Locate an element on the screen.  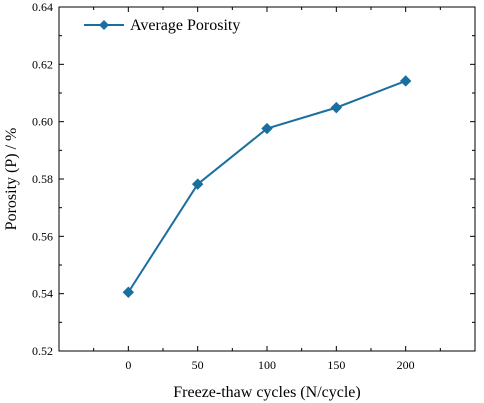
x-axis-title: Freeze-thaw cycles (N/cycle) is located at coordinates (266, 392).